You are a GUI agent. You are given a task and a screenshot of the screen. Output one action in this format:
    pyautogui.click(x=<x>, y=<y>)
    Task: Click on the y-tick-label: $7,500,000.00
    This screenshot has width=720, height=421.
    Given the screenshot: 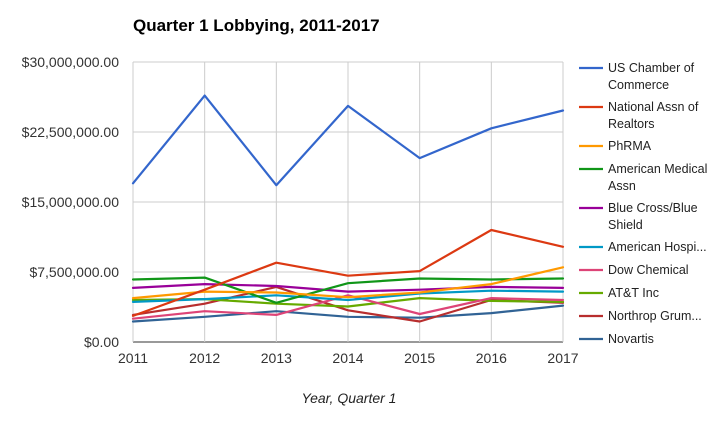 What is the action you would take?
    pyautogui.click(x=74, y=272)
    